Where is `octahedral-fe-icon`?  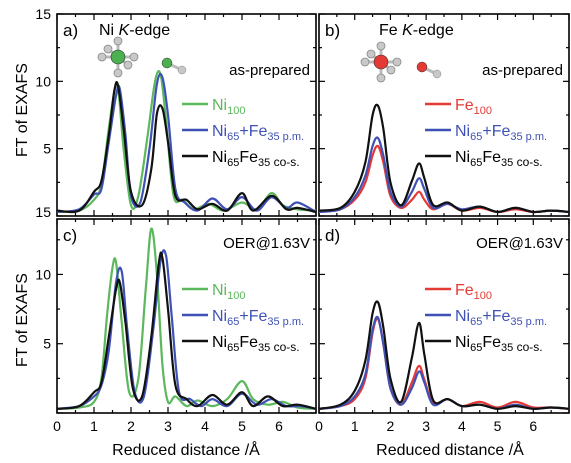 octahedral-fe-icon is located at coordinates (381, 62).